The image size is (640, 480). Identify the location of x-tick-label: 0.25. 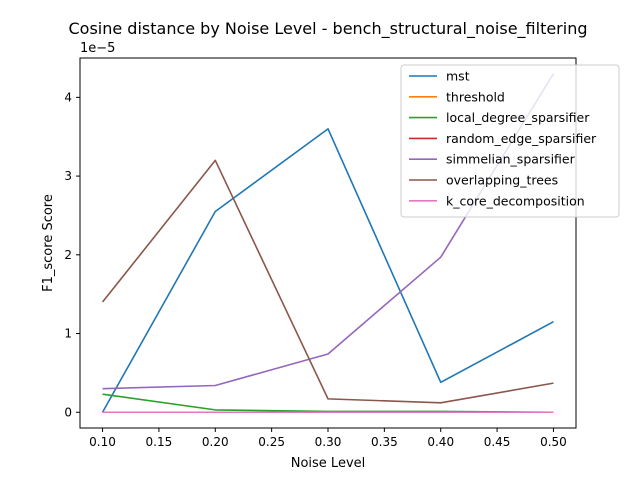
(271, 442).